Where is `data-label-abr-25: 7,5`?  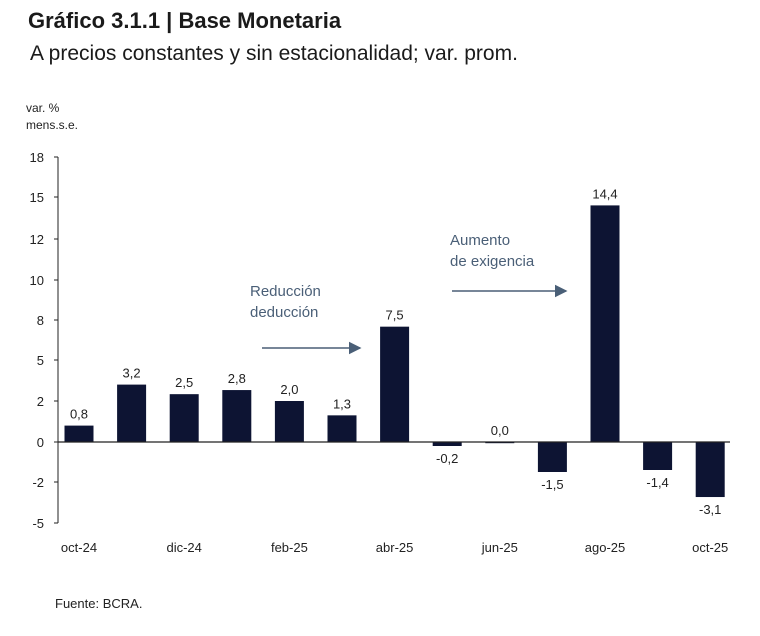 data-label-abr-25: 7,5 is located at coordinates (395, 315).